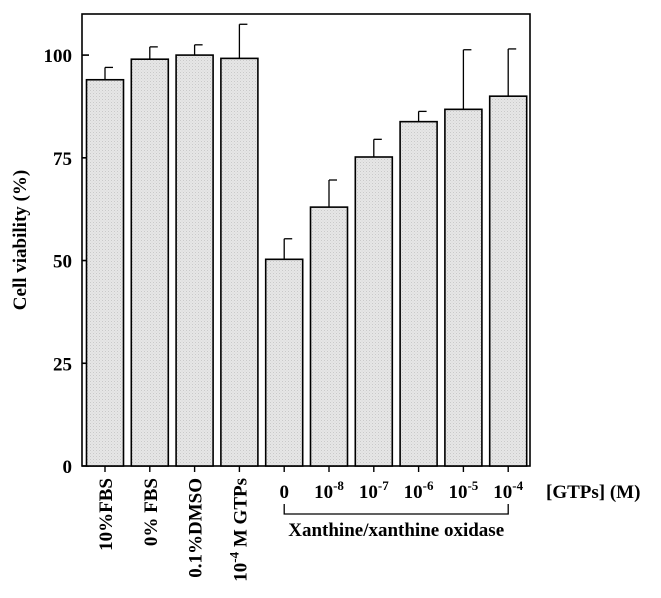 This screenshot has height=598, width=661. Describe the element at coordinates (196, 528) in the screenshot. I see `x-category-label: 0.1%DMSO` at that location.